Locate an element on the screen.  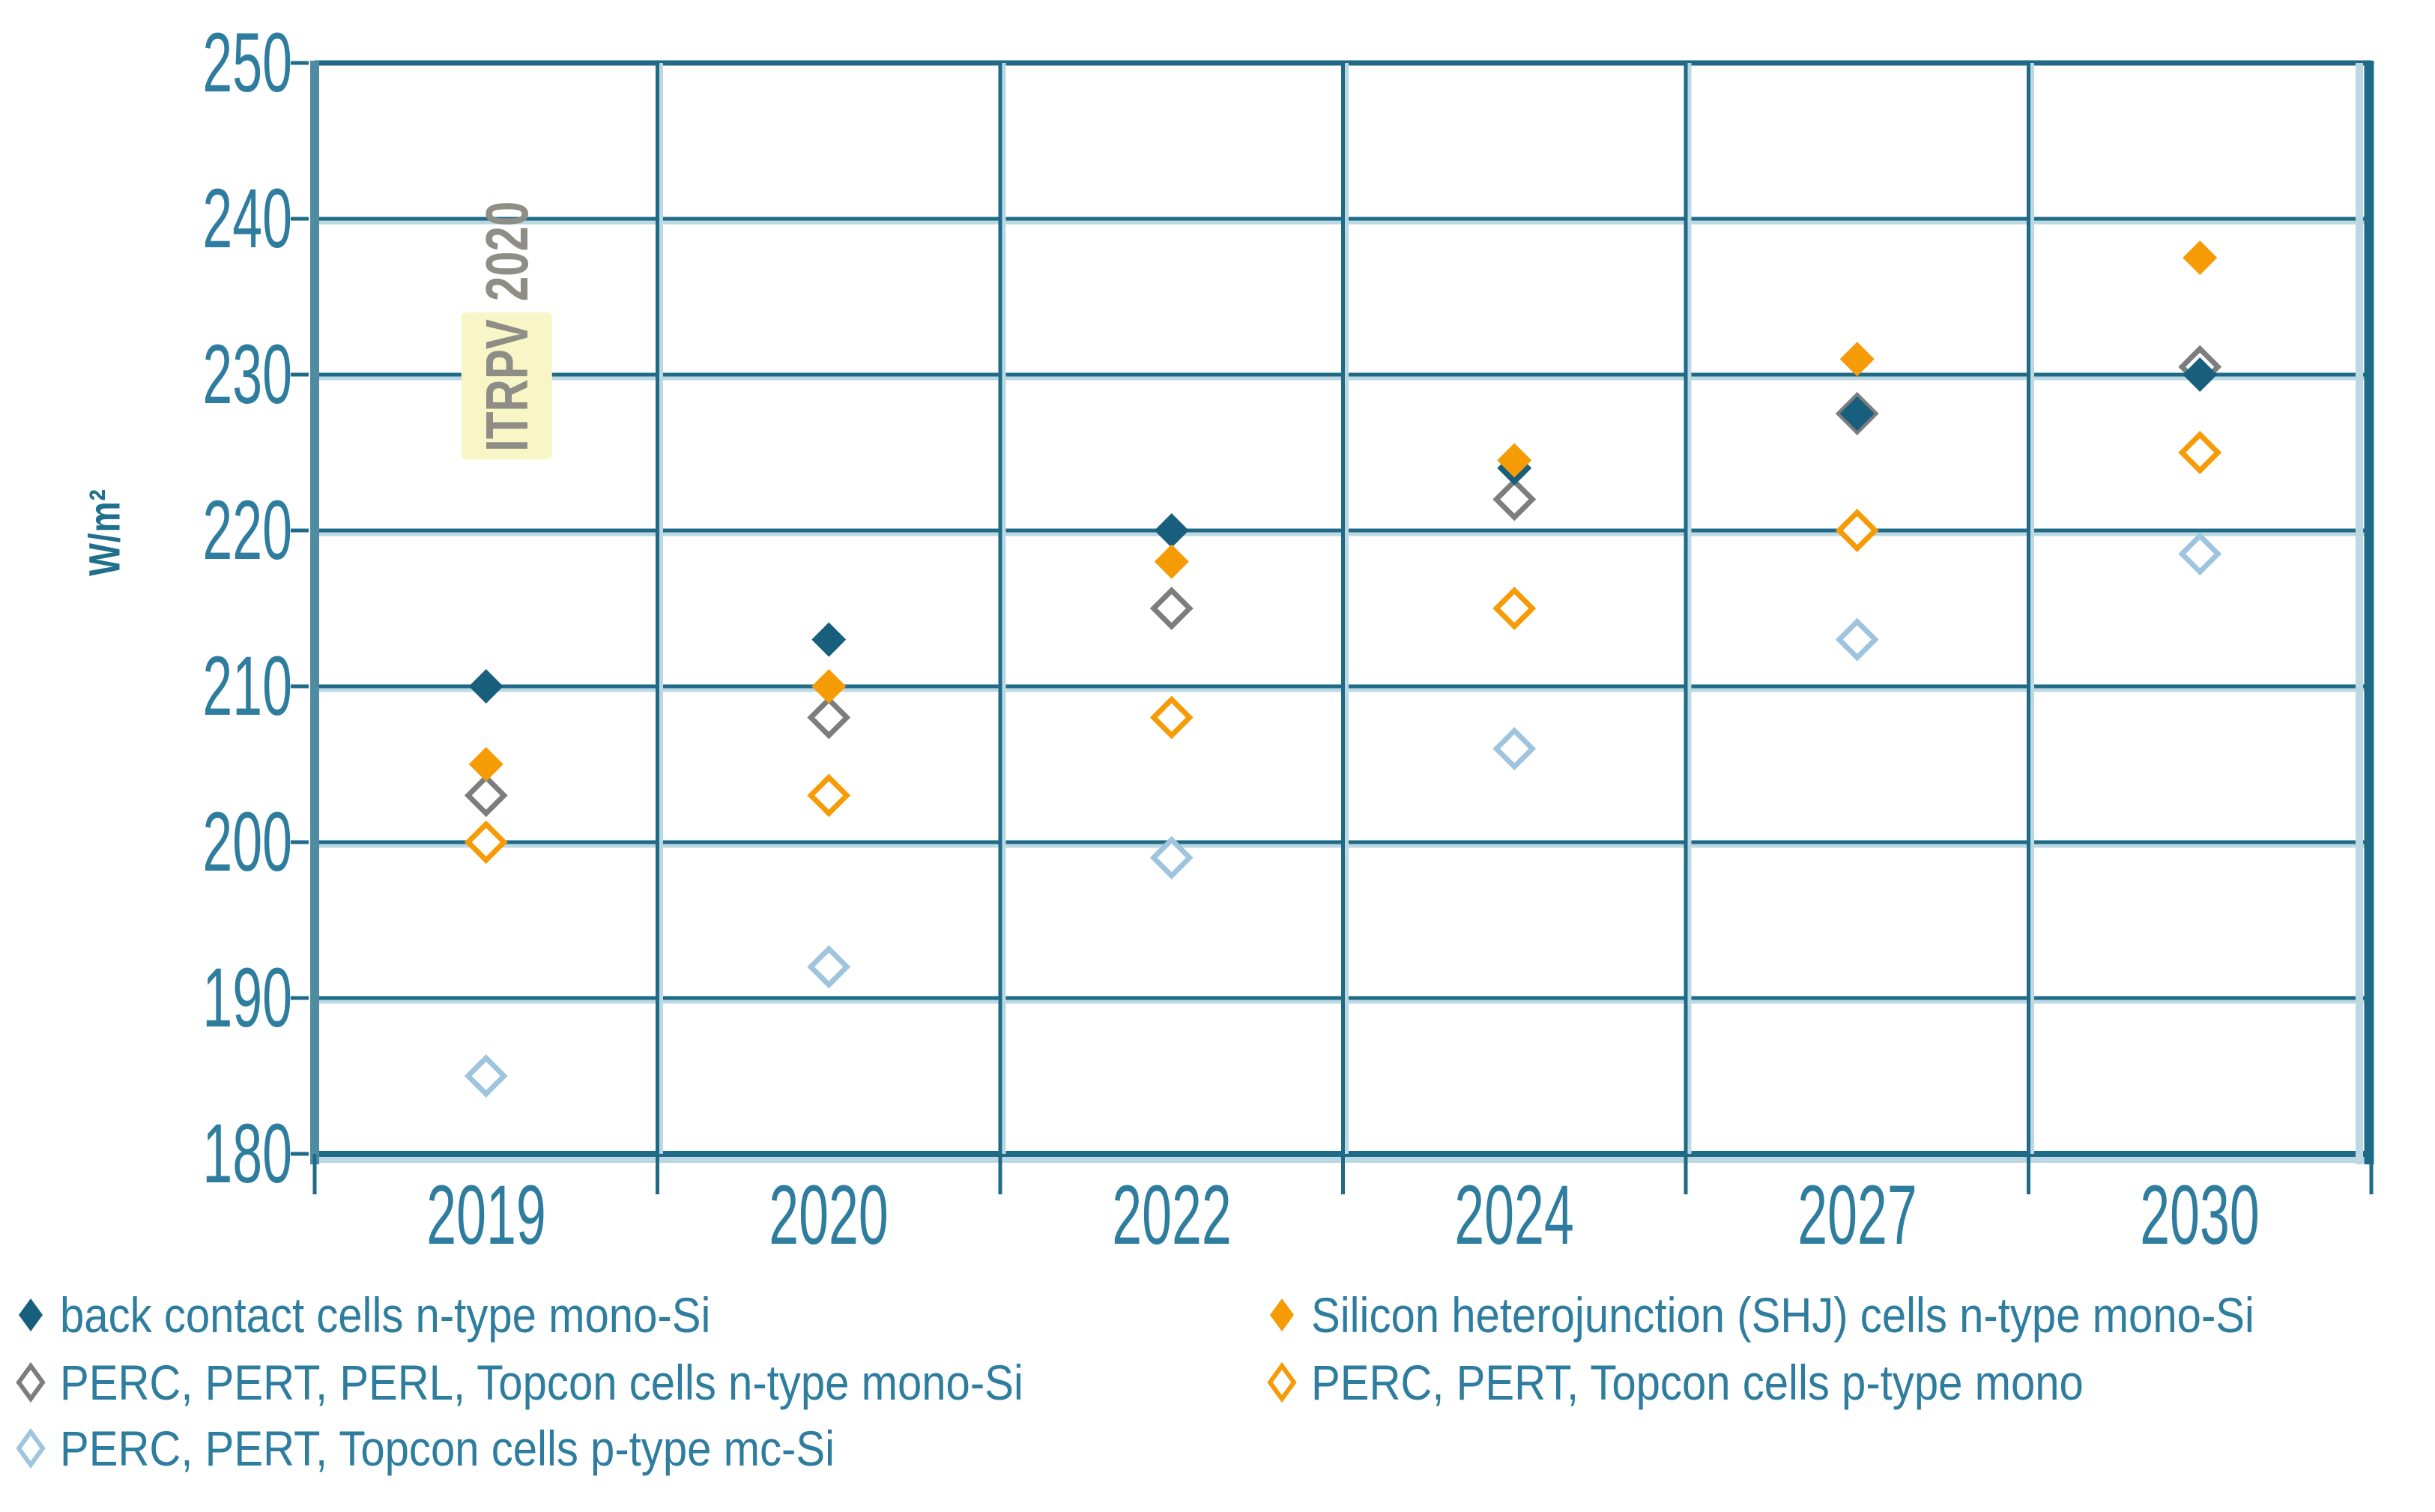
legend-item-perc-pert-topcon-p-type-mc-si: PERC, PERT, Topcon cells p-type mc-Si is located at coordinates (476, 1448).